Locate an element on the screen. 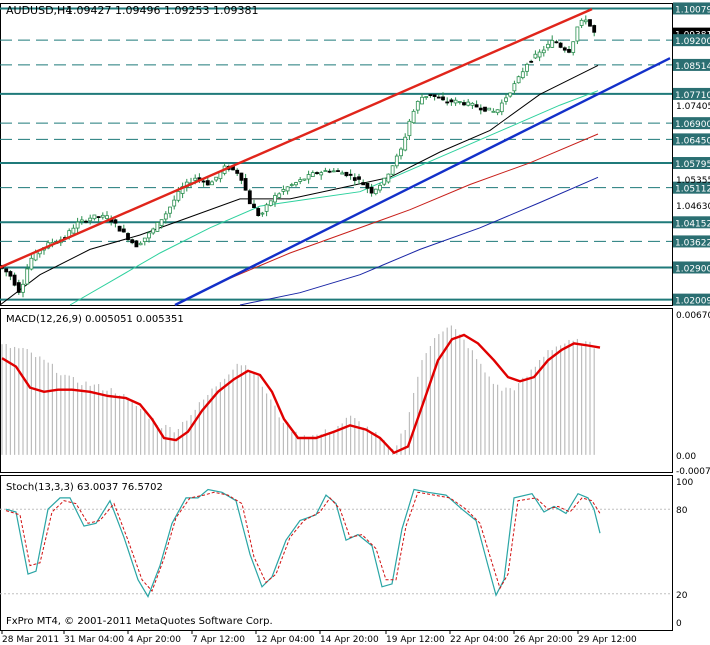 This screenshot has width=710, height=645. price-level-label: 1.02900 is located at coordinates (692, 269).